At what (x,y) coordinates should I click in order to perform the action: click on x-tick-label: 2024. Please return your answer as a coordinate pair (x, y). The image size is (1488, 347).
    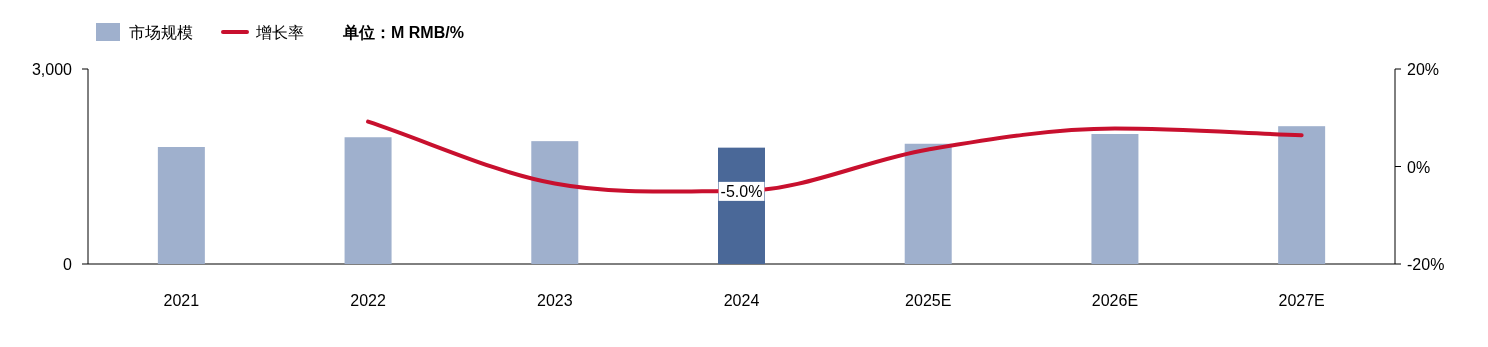
    Looking at the image, I should click on (741, 300).